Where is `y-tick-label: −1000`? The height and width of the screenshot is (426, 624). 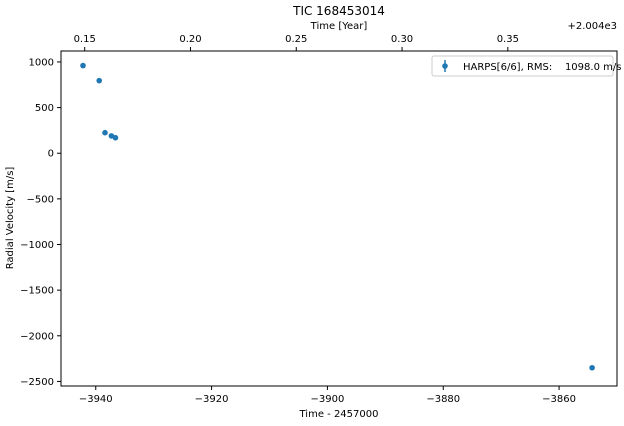
y-tick-label: −1000 is located at coordinates (37, 245).